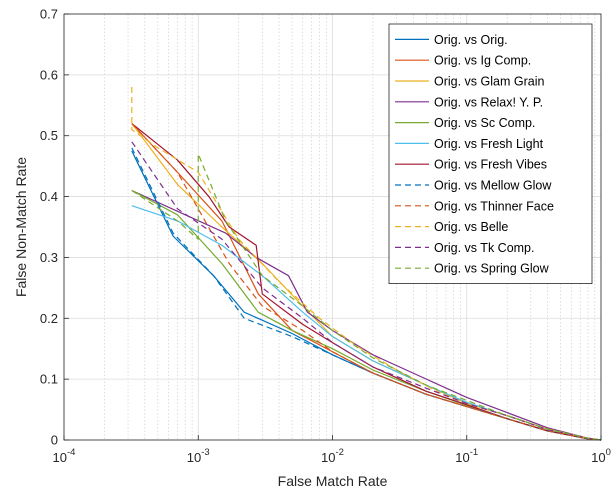 Image resolution: width=615 pixels, height=491 pixels. Describe the element at coordinates (482, 61) in the screenshot. I see `legend-entry: Orig. vs Ig Comp.` at that location.